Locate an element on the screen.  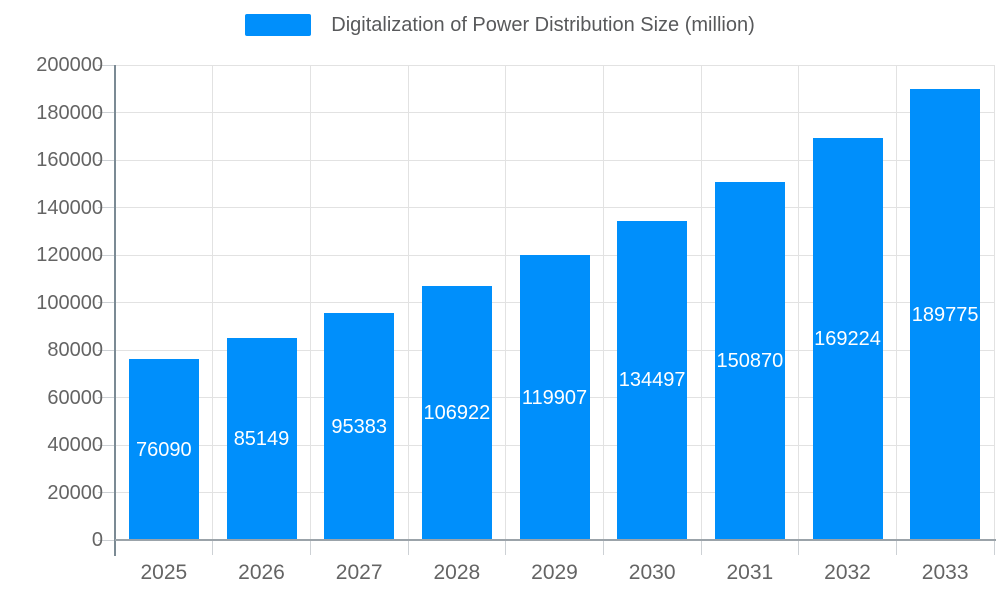
x-tick-label: 2028 is located at coordinates (457, 572).